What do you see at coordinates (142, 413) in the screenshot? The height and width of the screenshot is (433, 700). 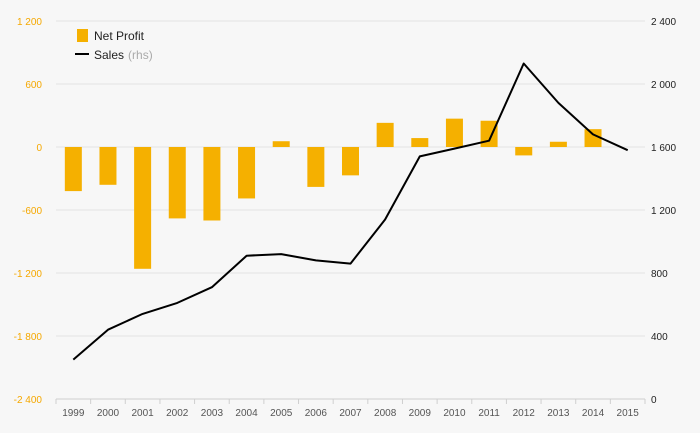 I see `x-tick-label: 2001` at bounding box center [142, 413].